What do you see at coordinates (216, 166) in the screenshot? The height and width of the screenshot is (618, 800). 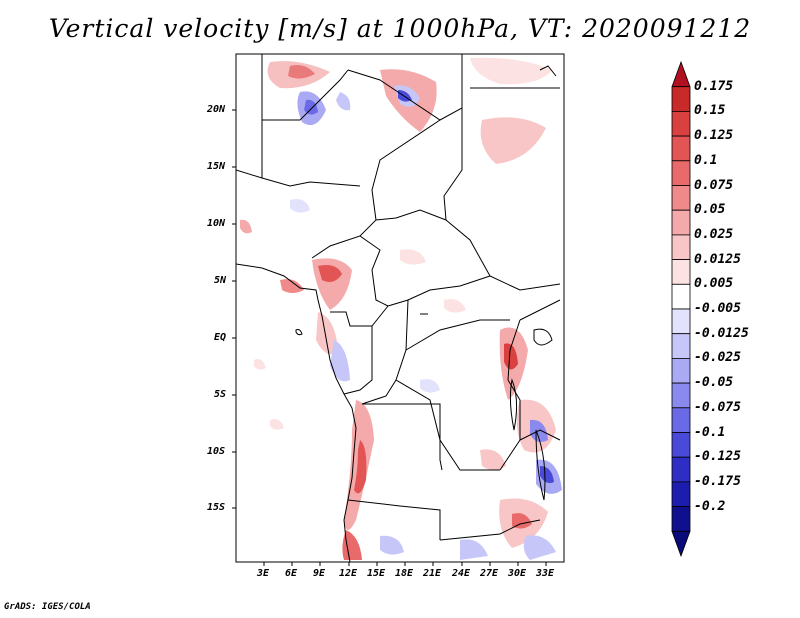 I see `lat-tick-label: 15N` at bounding box center [216, 166].